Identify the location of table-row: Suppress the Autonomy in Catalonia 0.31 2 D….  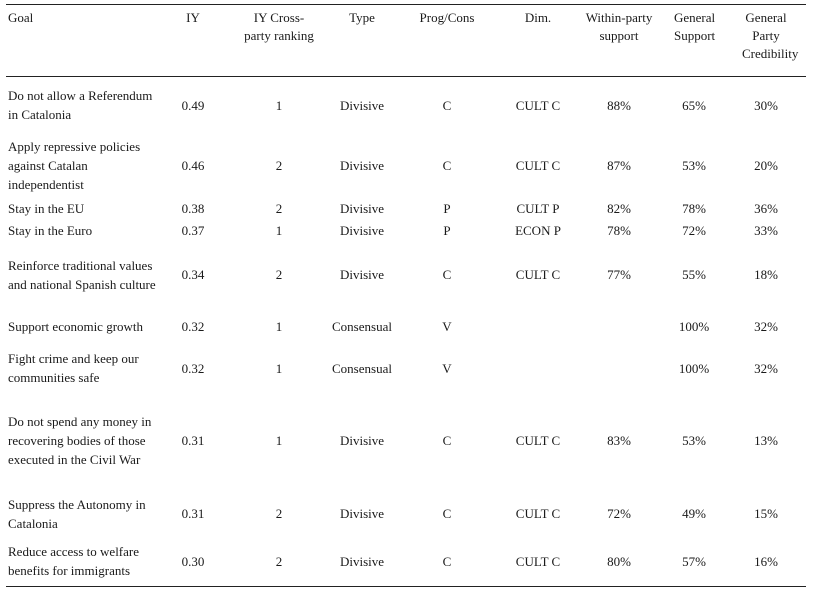
(406, 514).